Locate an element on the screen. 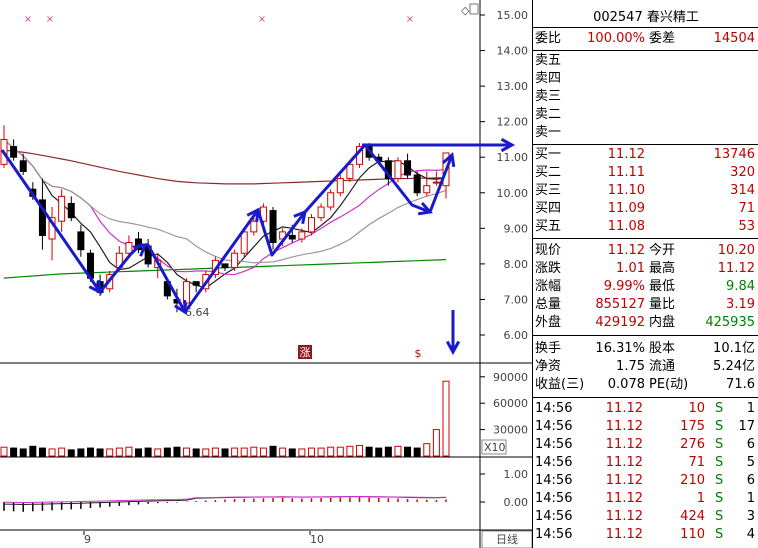  tick-count: 4 is located at coordinates (750, 534).